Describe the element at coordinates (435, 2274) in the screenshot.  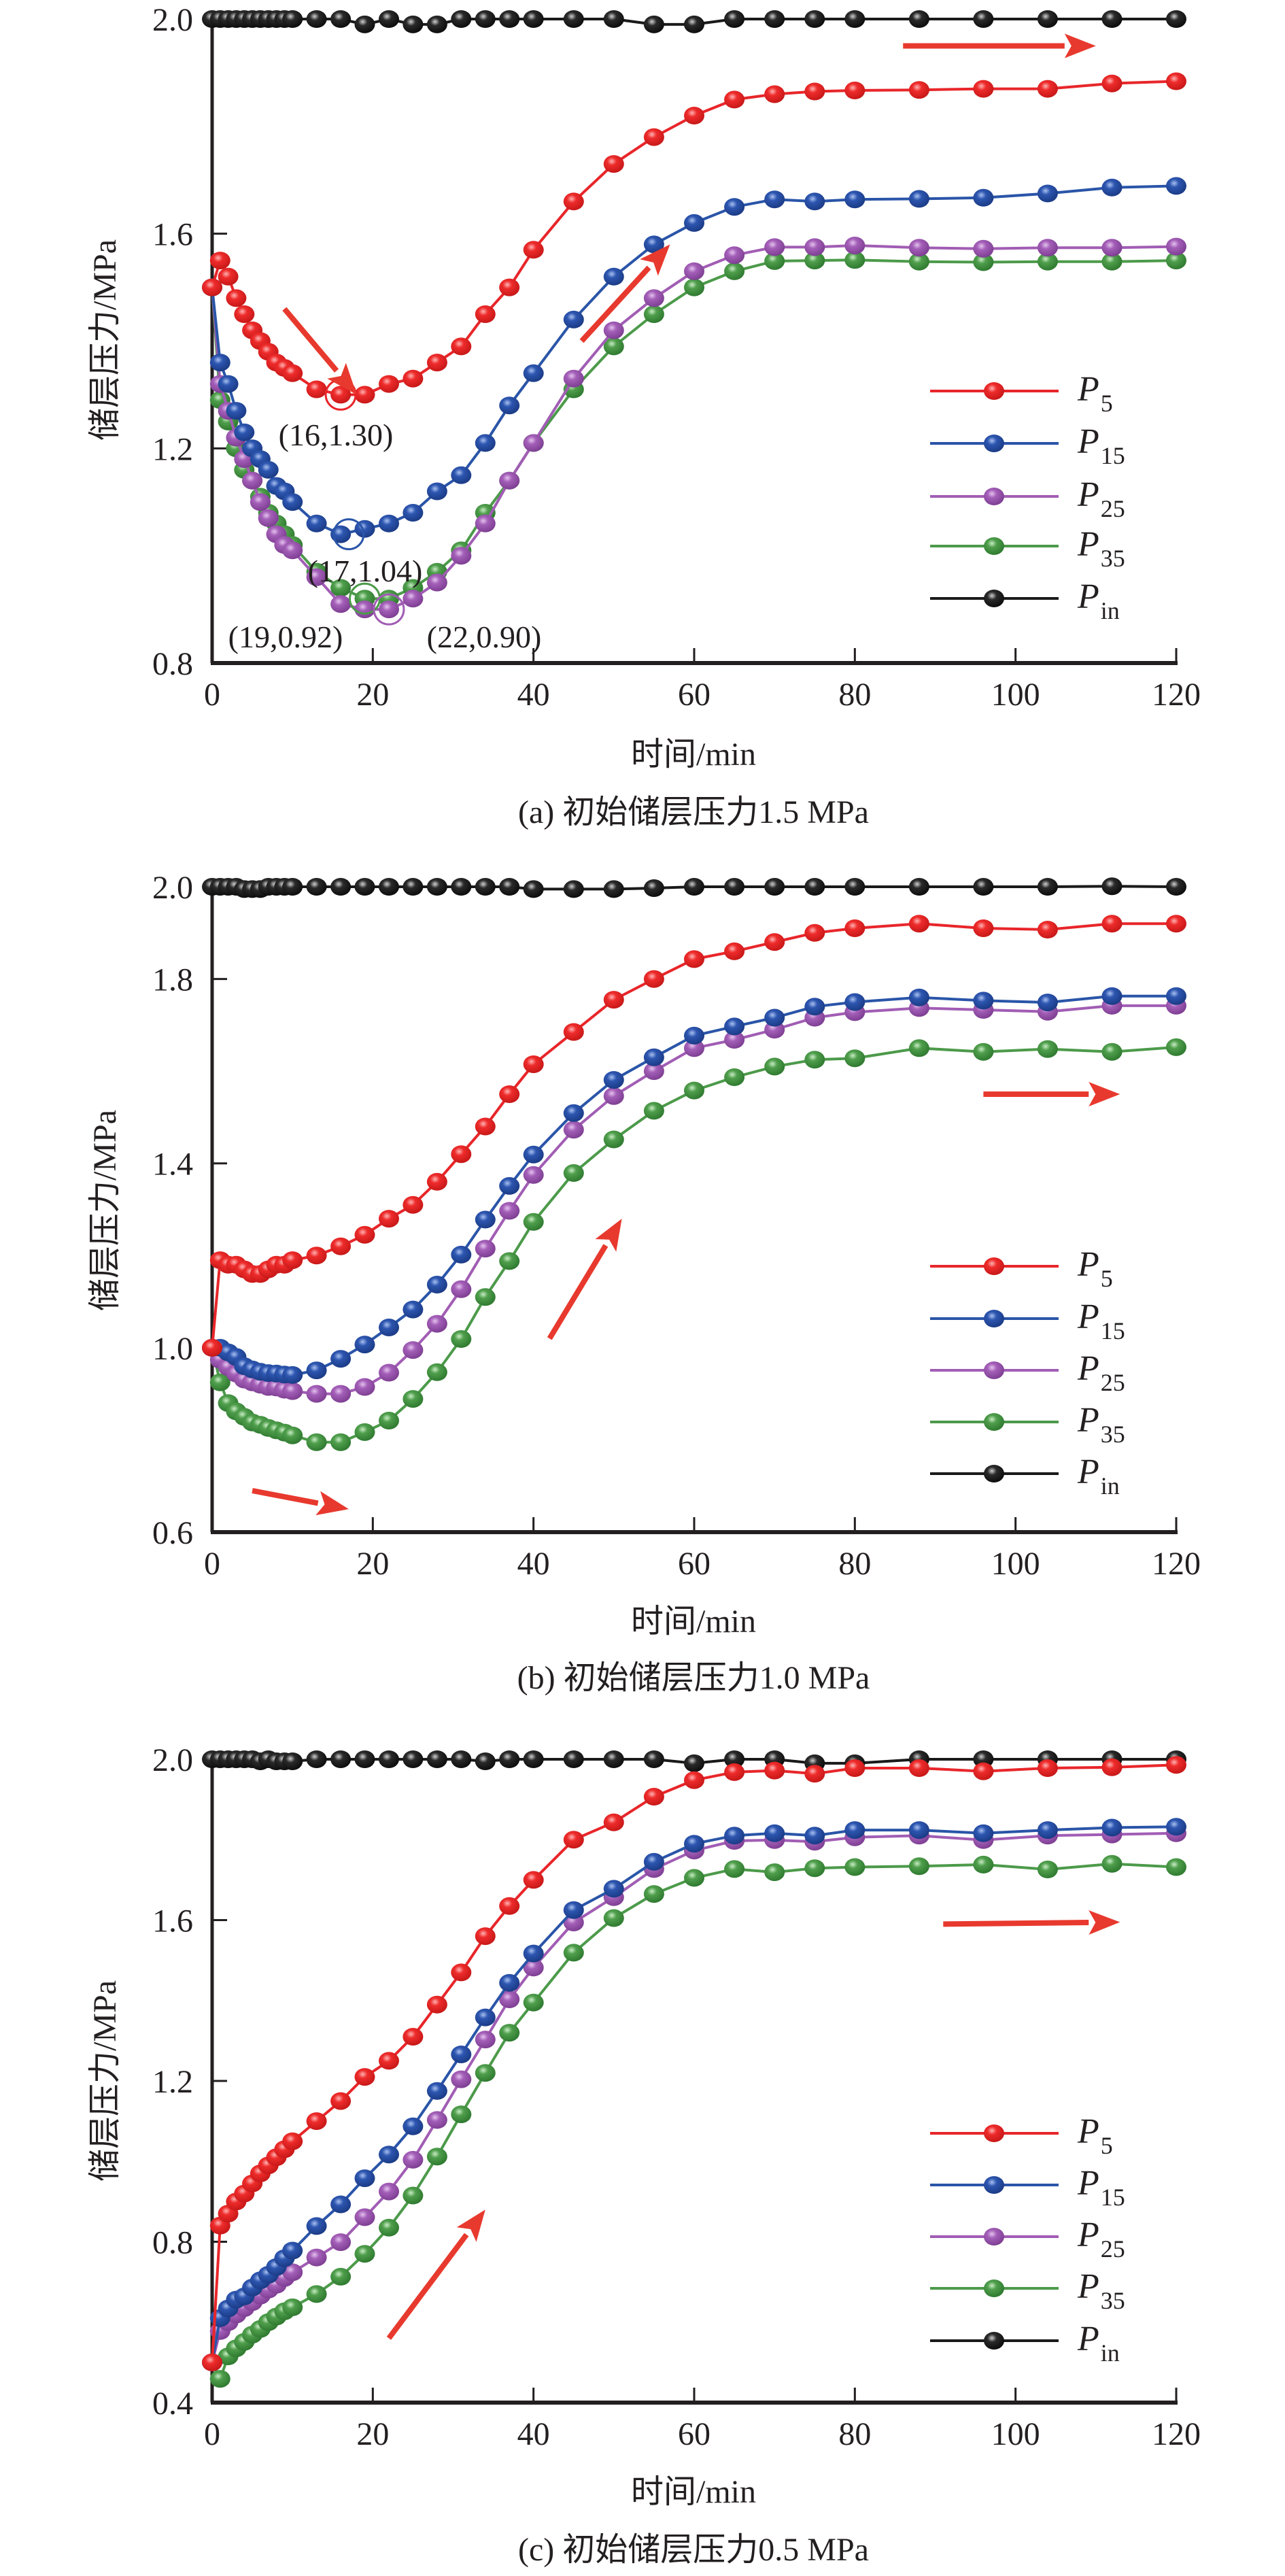
I see `trend-arrow-icon` at that location.